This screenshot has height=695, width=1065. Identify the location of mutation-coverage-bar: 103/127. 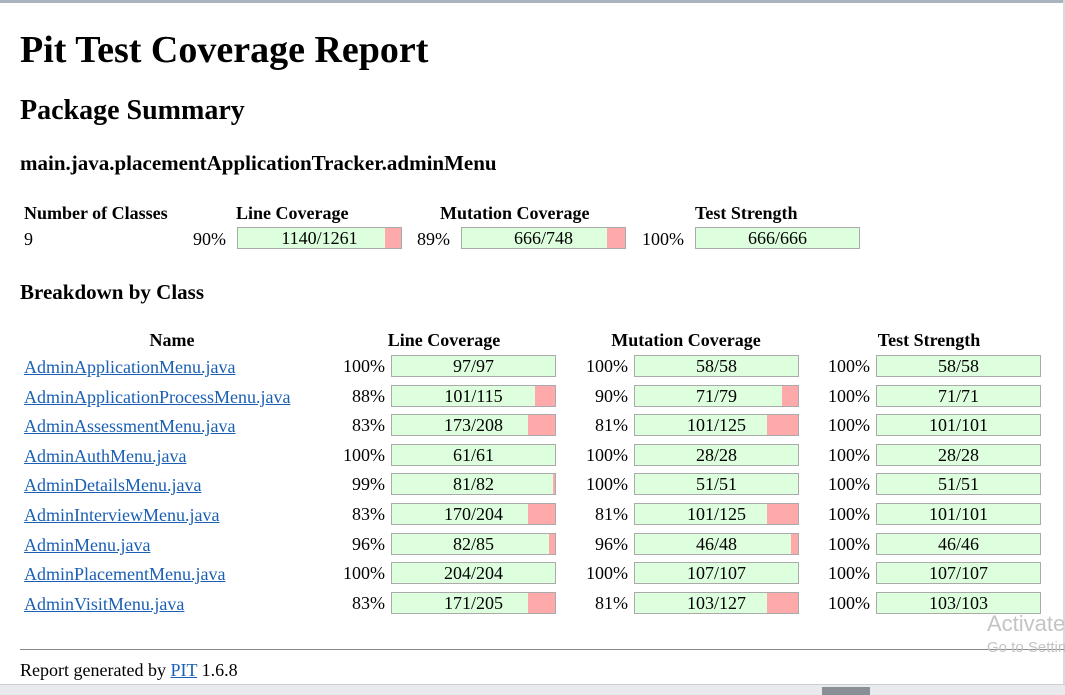
(716, 603).